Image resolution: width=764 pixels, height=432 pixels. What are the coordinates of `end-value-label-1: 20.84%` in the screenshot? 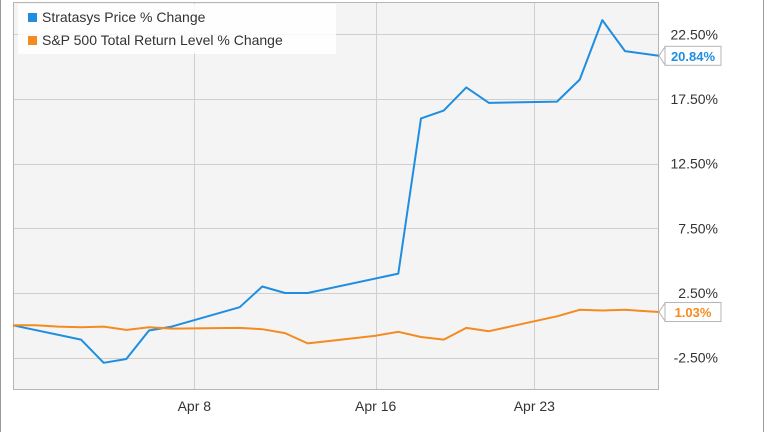 It's located at (690, 56).